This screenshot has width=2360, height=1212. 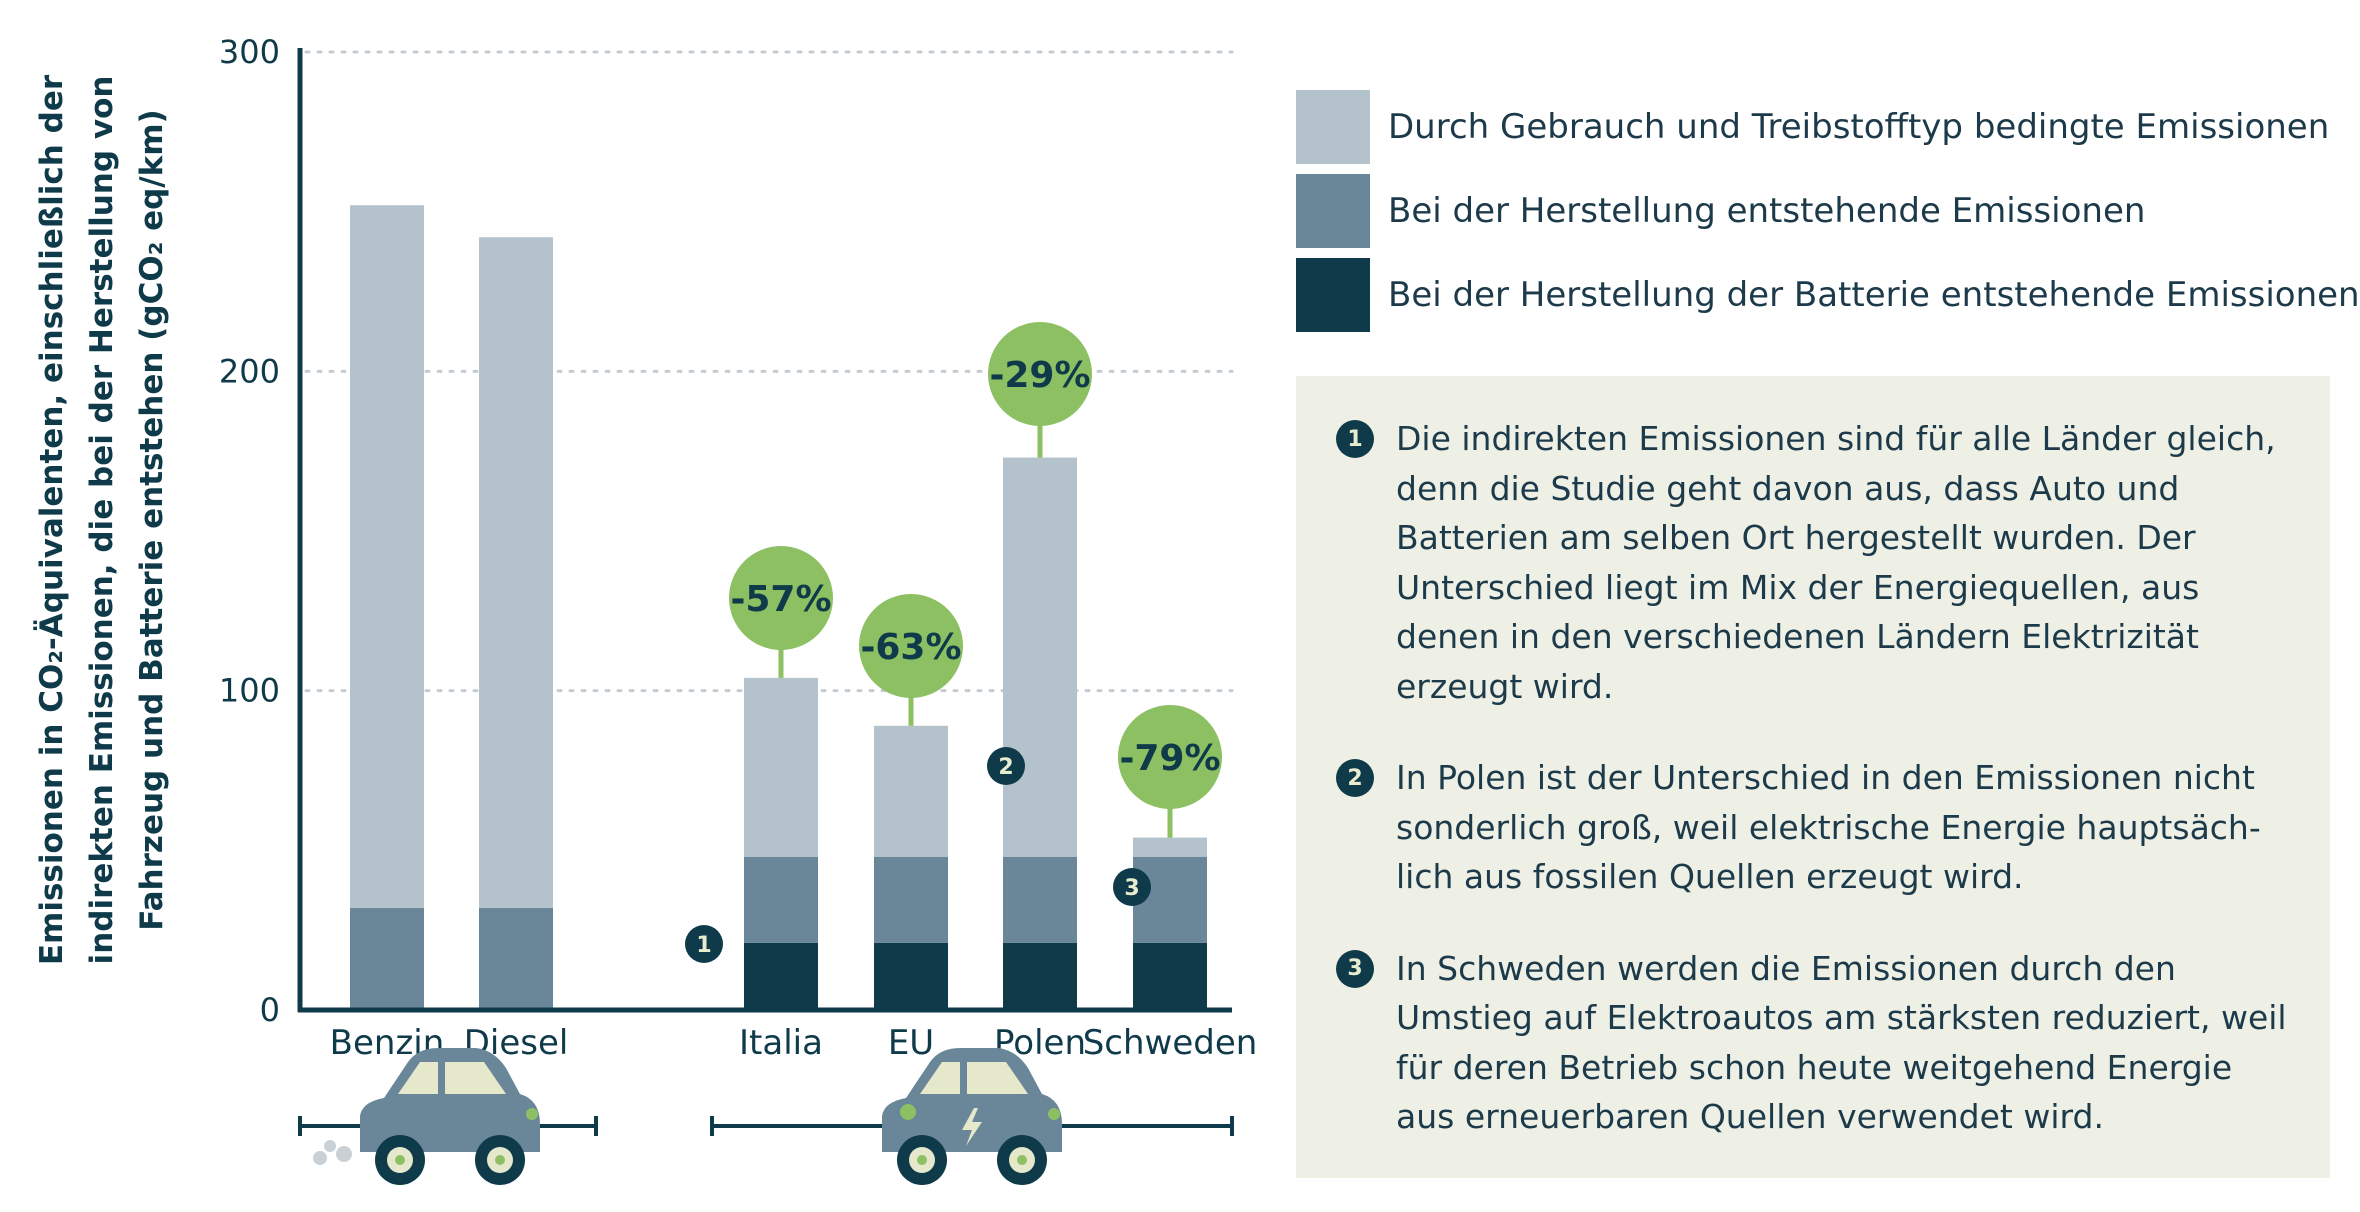 What do you see at coordinates (972, 1127) in the screenshot?
I see `lightning-icon` at bounding box center [972, 1127].